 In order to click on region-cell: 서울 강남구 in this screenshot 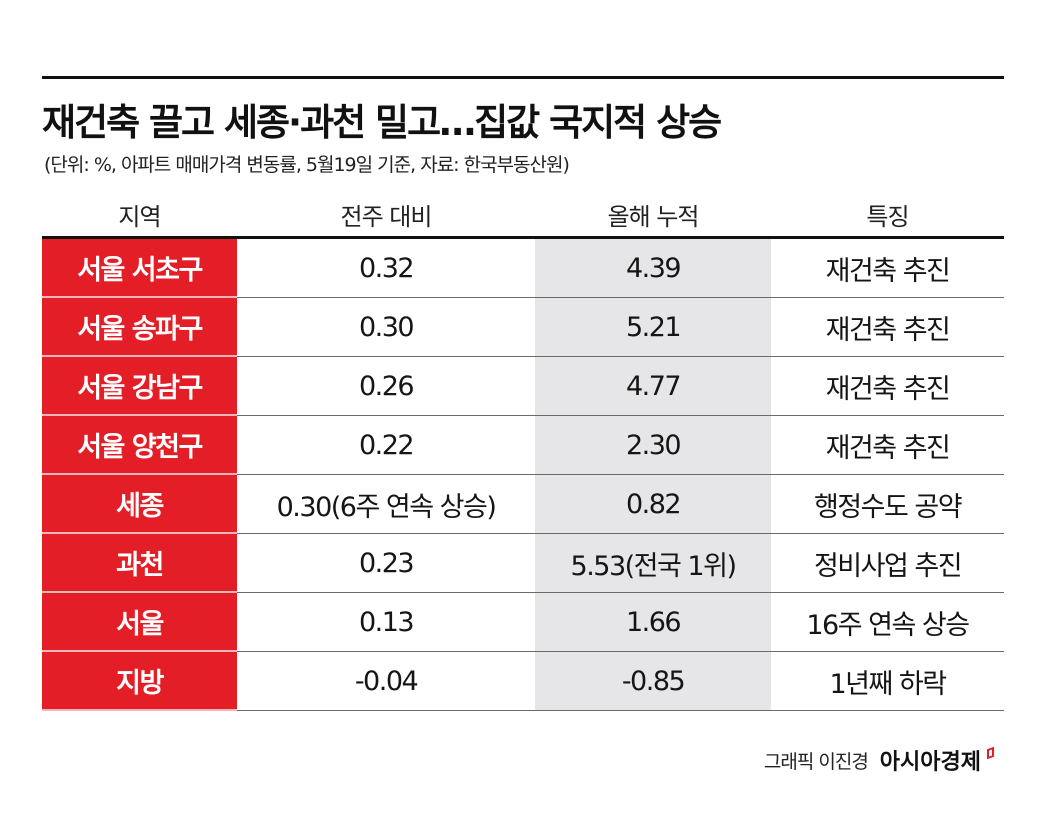, I will do `click(139, 386)`.